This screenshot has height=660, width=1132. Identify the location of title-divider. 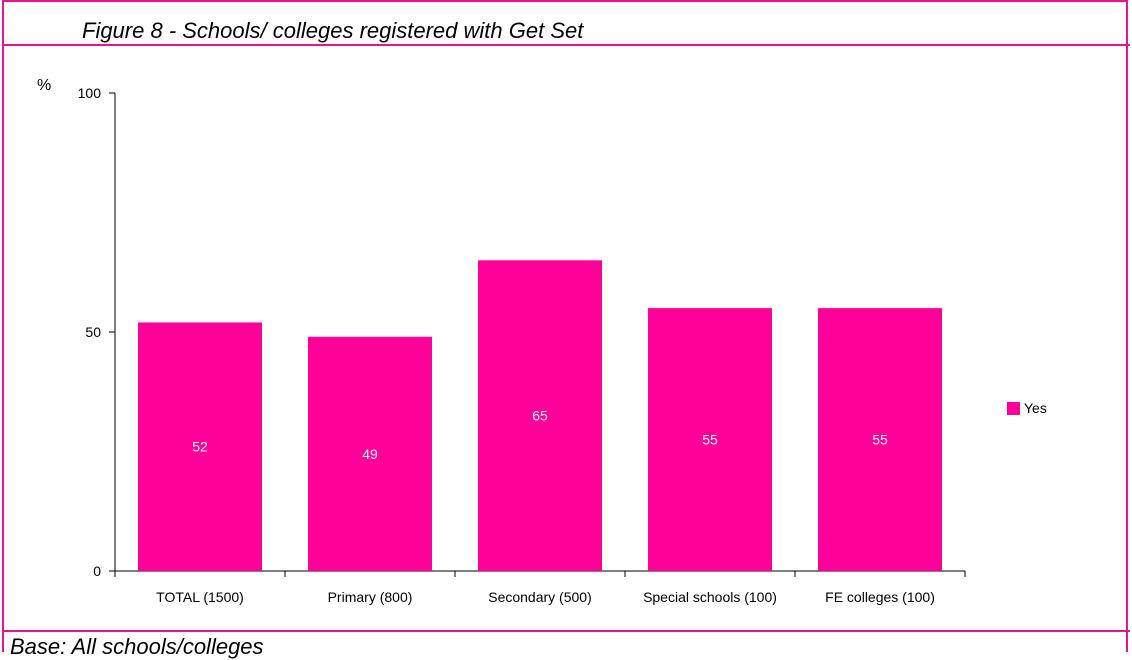
(566, 45).